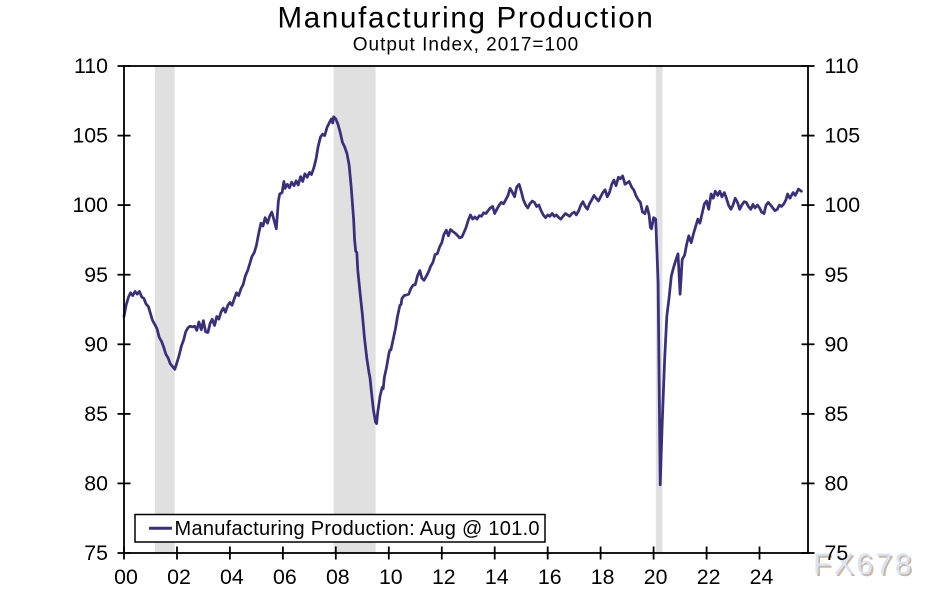 This screenshot has width=940, height=605. Describe the element at coordinates (709, 577) in the screenshot. I see `svg-text: 22` at that location.